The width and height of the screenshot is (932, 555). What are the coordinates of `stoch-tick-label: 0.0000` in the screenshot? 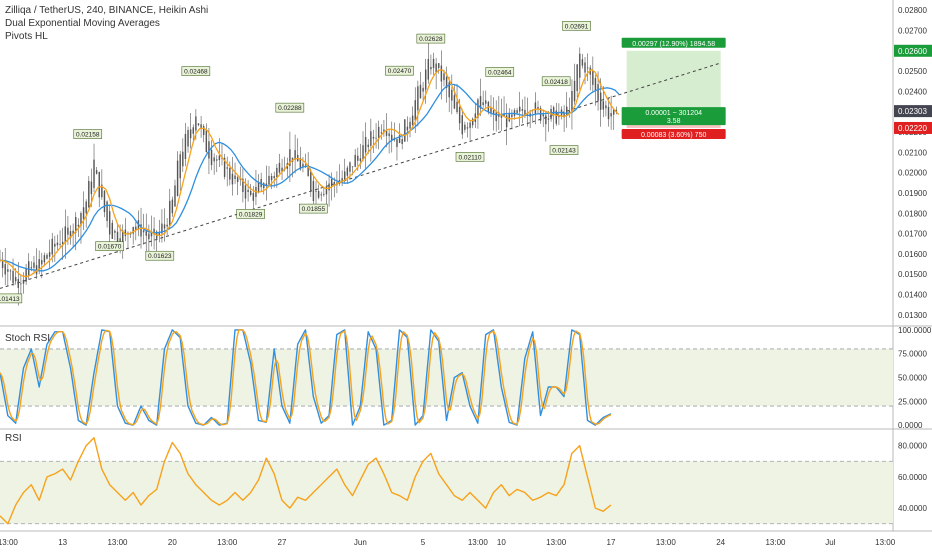 It's located at (910, 425).